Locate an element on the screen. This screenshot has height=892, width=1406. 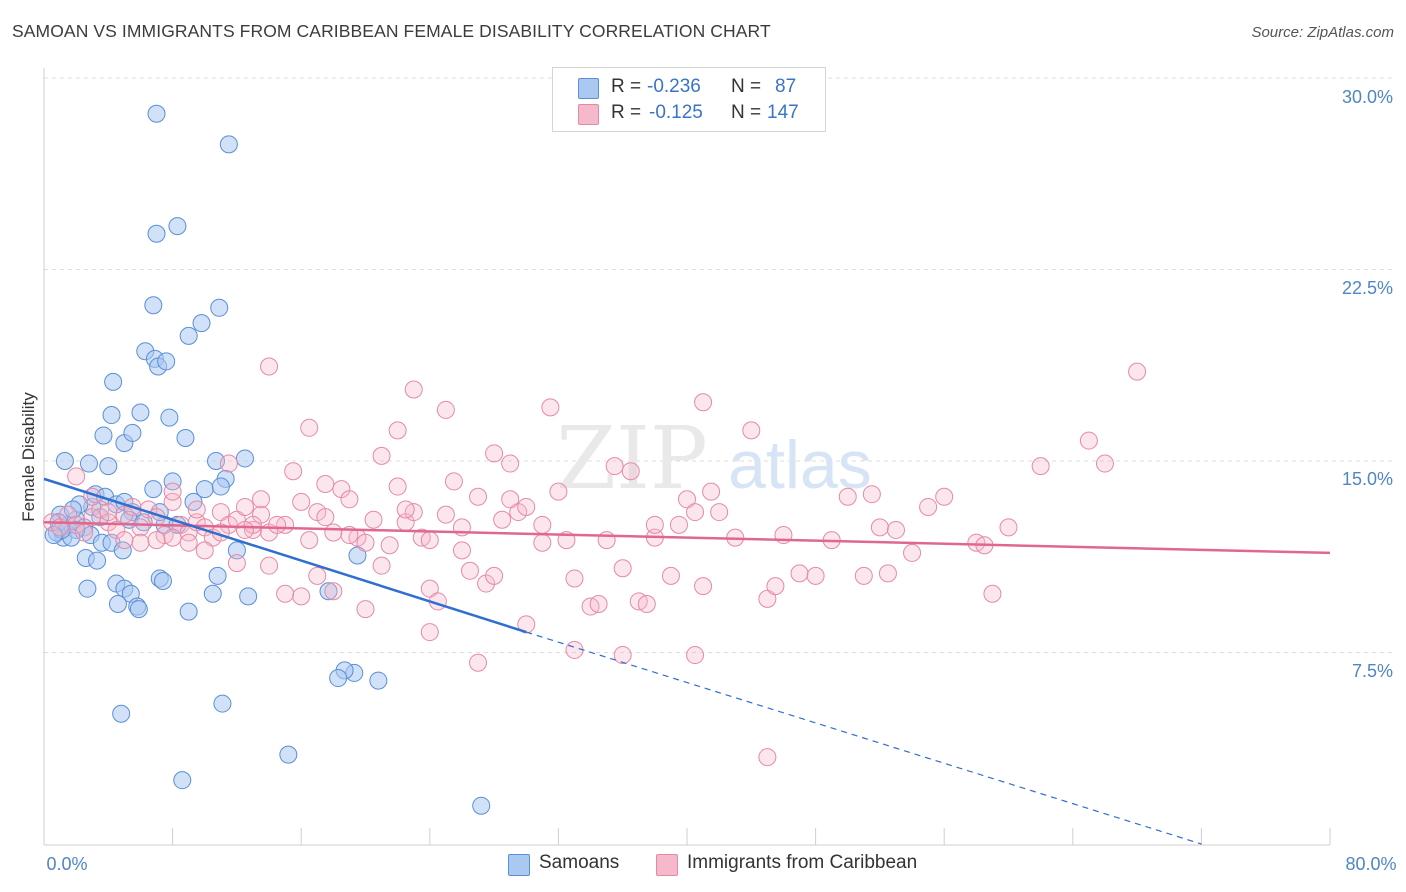
legend-r-value: -0.236 is located at coordinates (674, 86).